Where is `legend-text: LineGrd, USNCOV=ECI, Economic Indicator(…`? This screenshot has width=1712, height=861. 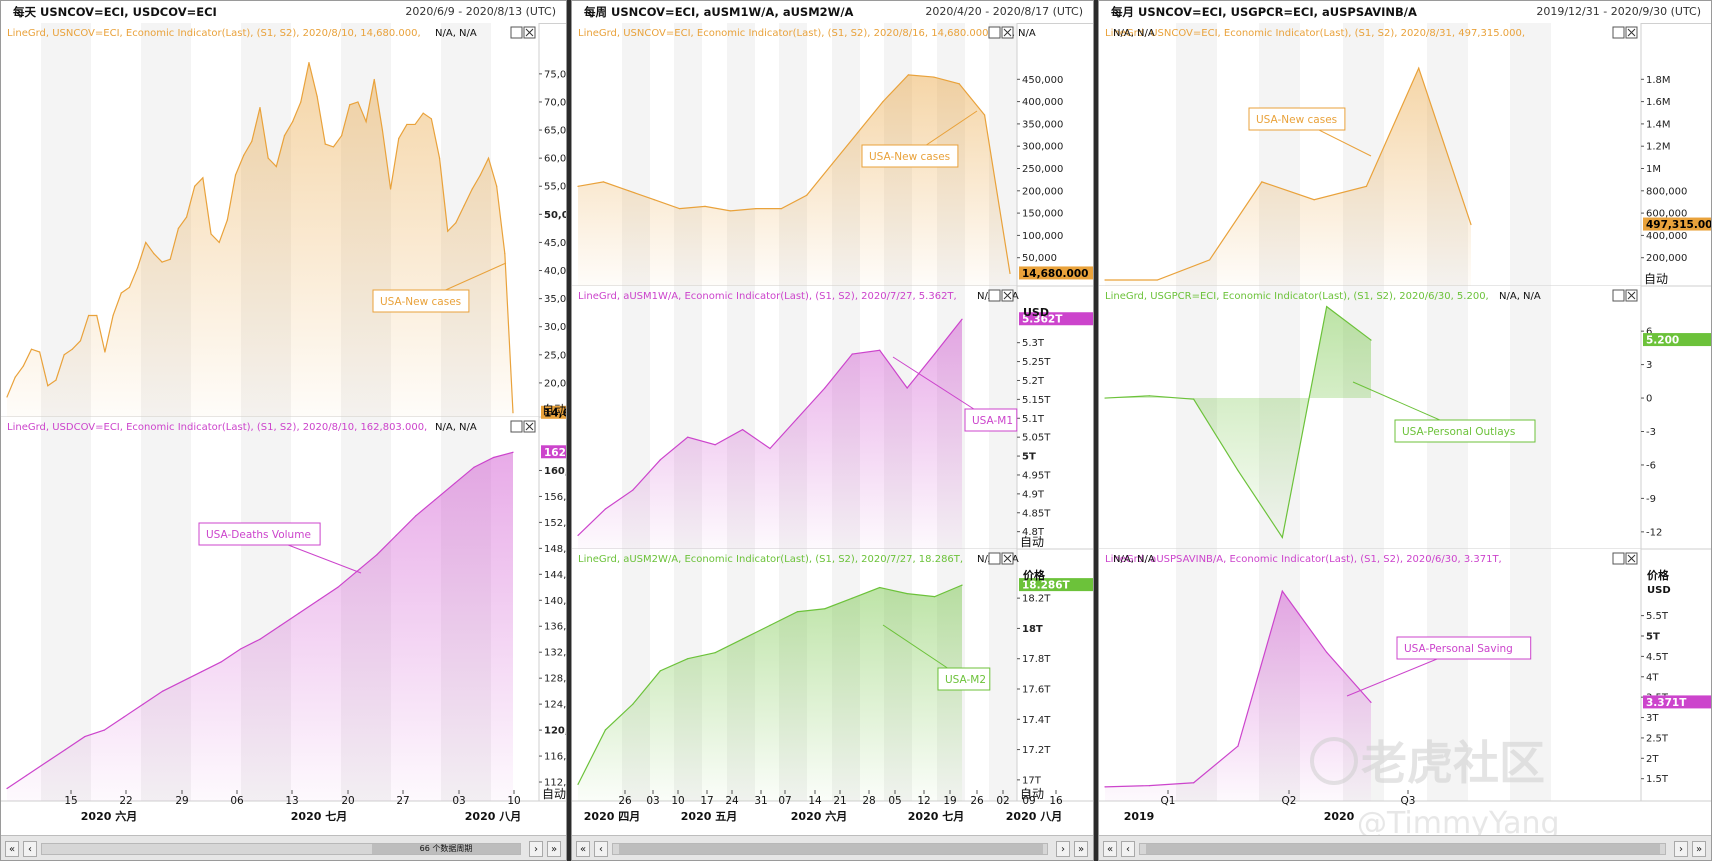 legend-text: LineGrd, USNCOV=ECI, Economic Indicator(… is located at coordinates (214, 33).